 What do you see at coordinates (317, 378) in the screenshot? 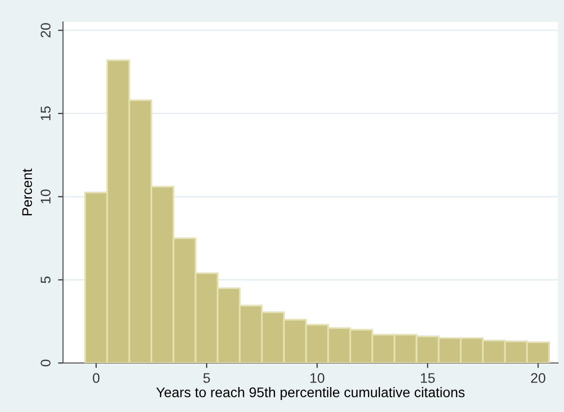
I see `x-tick-label: 10` at bounding box center [317, 378].